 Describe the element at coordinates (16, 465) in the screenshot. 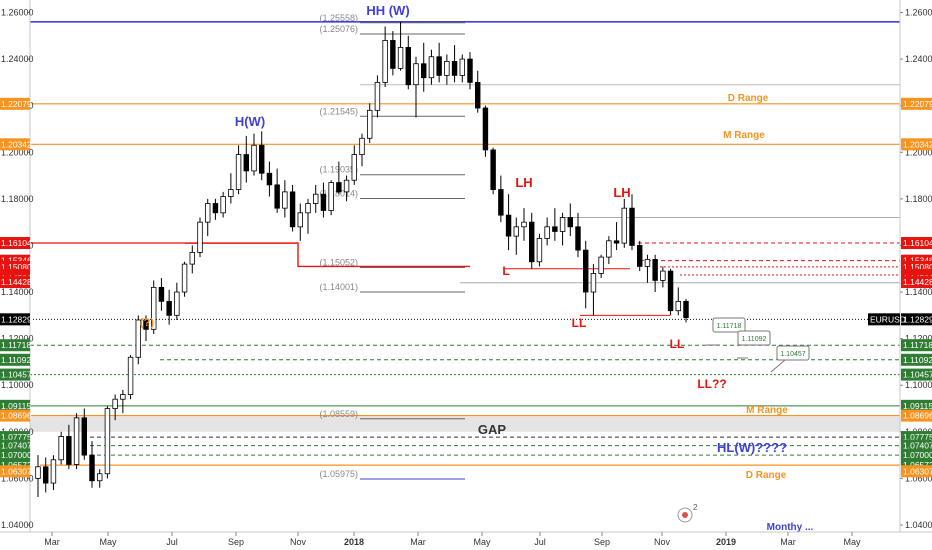

I see `price-tag-label-left: 1.06572` at that location.